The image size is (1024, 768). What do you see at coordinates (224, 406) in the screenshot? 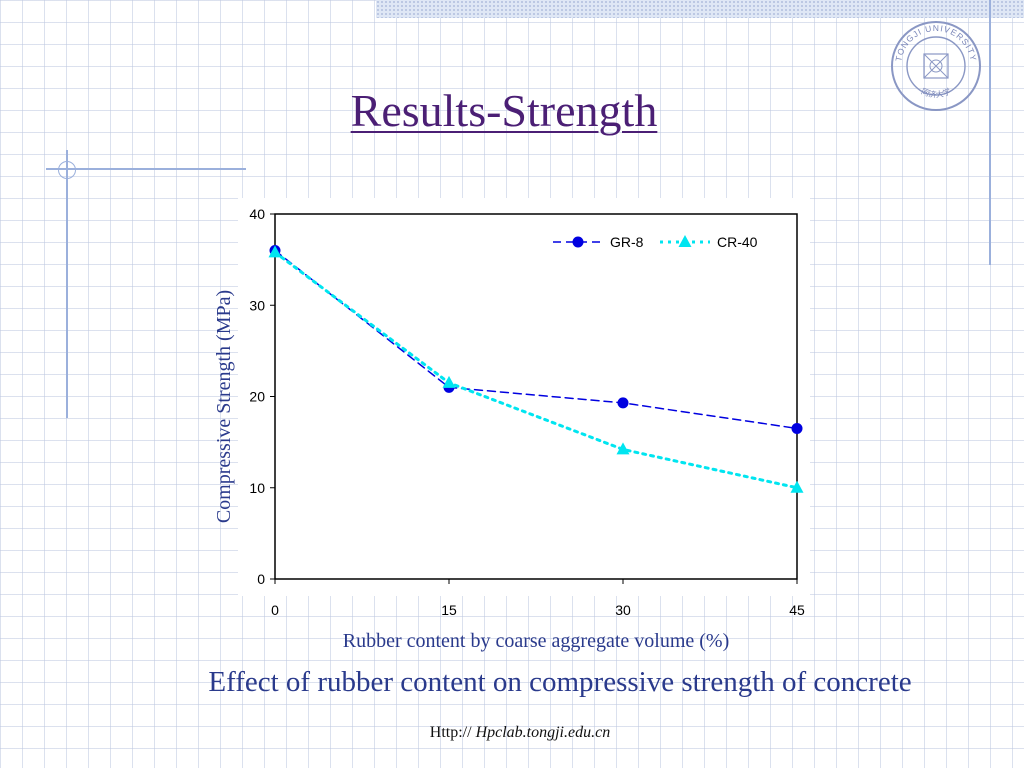
I see `y-axis-label: Compressive Strength (MPa)` at bounding box center [224, 406].